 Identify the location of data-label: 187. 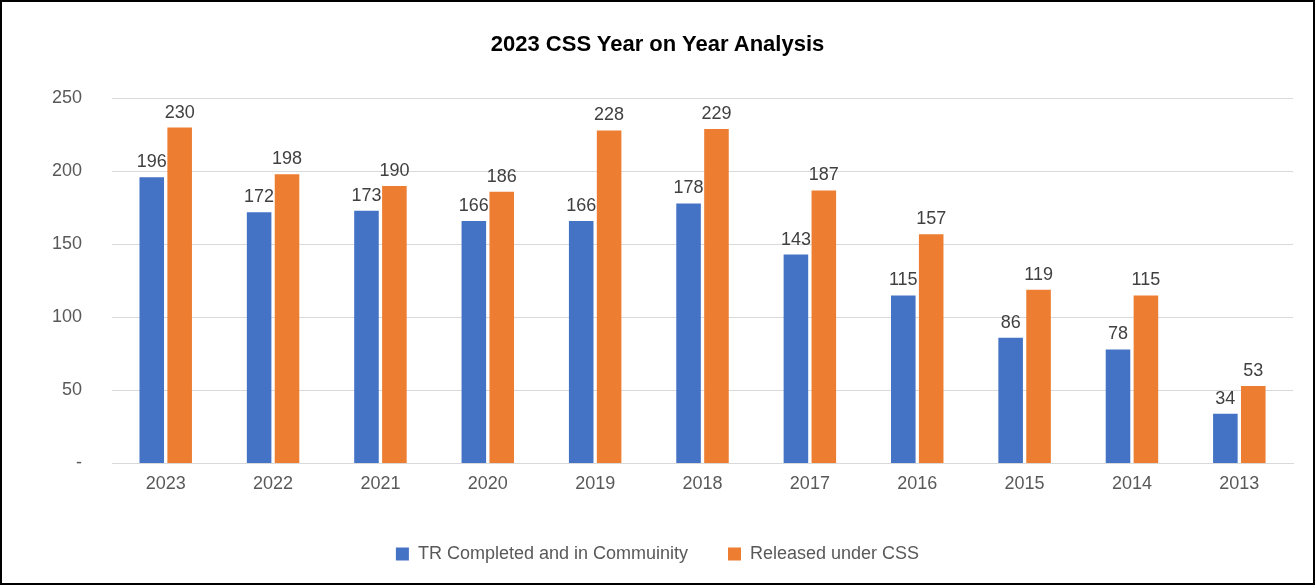
(823, 174).